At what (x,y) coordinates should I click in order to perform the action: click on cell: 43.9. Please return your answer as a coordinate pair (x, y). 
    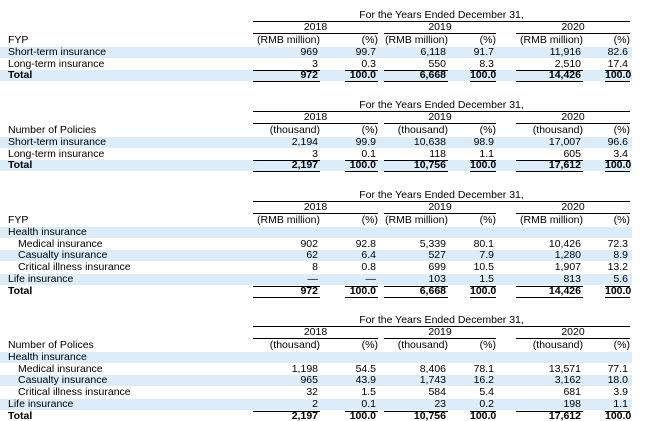
    Looking at the image, I should click on (365, 380).